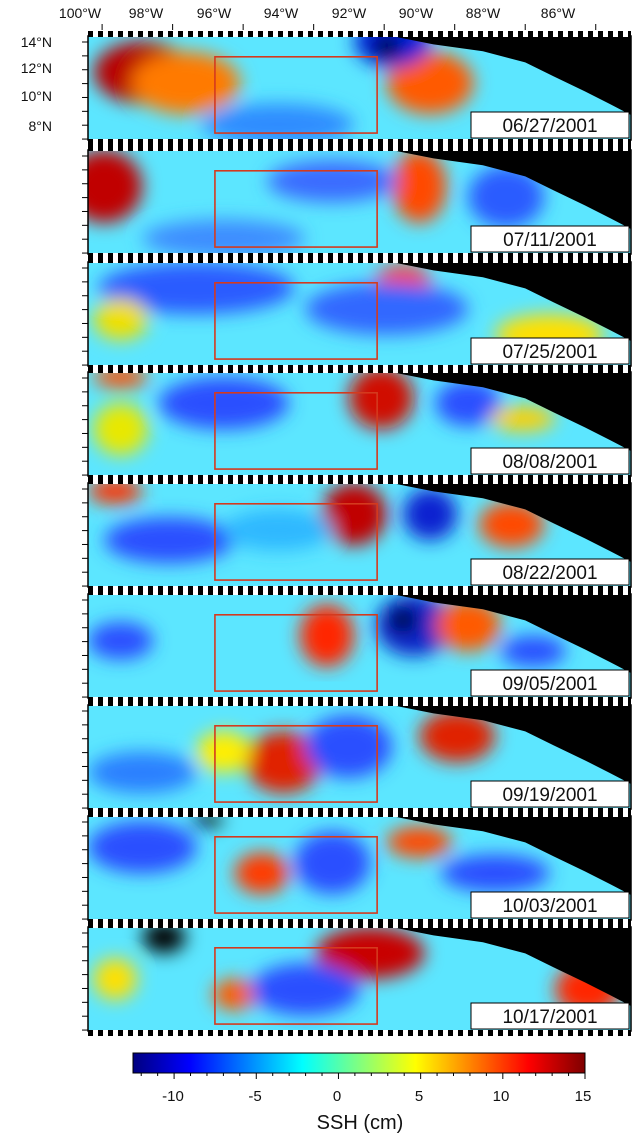 This screenshot has height=1137, width=636. I want to click on anomaly-layer, so click(316, 523).